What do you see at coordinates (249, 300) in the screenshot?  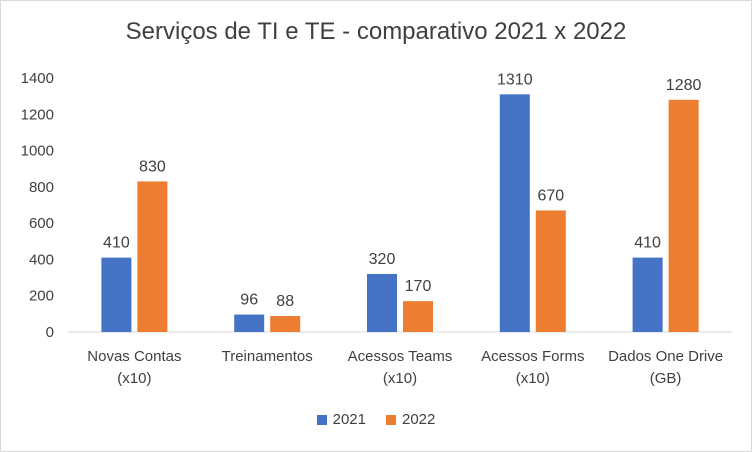 I see `data-label: 96` at bounding box center [249, 300].